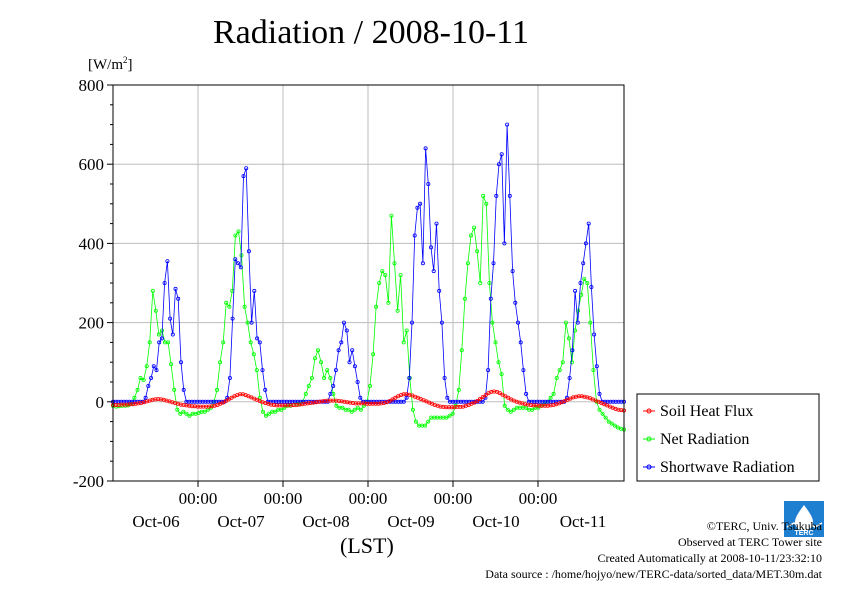  I want to click on legend-label: Net Radiation, so click(704, 439).